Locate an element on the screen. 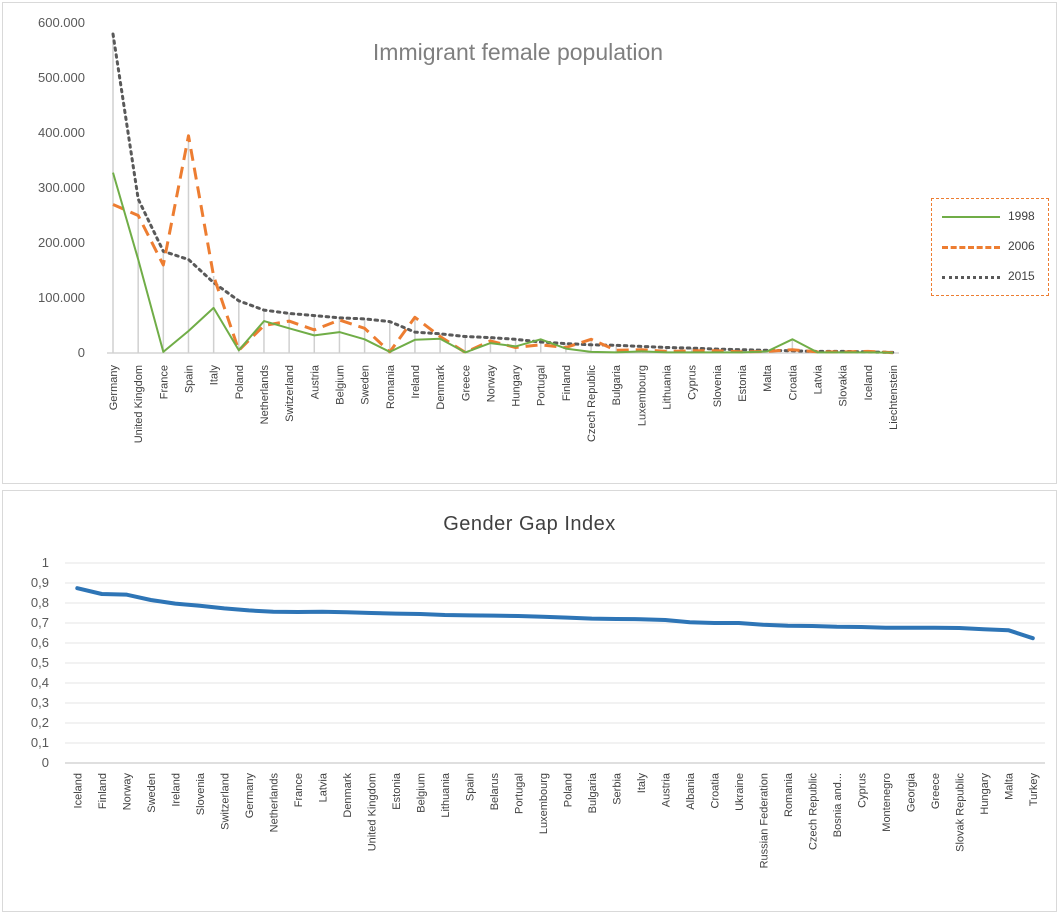 This screenshot has width=1059, height=914. x-tick-label-slovakia: Slovakia is located at coordinates (844, 385).